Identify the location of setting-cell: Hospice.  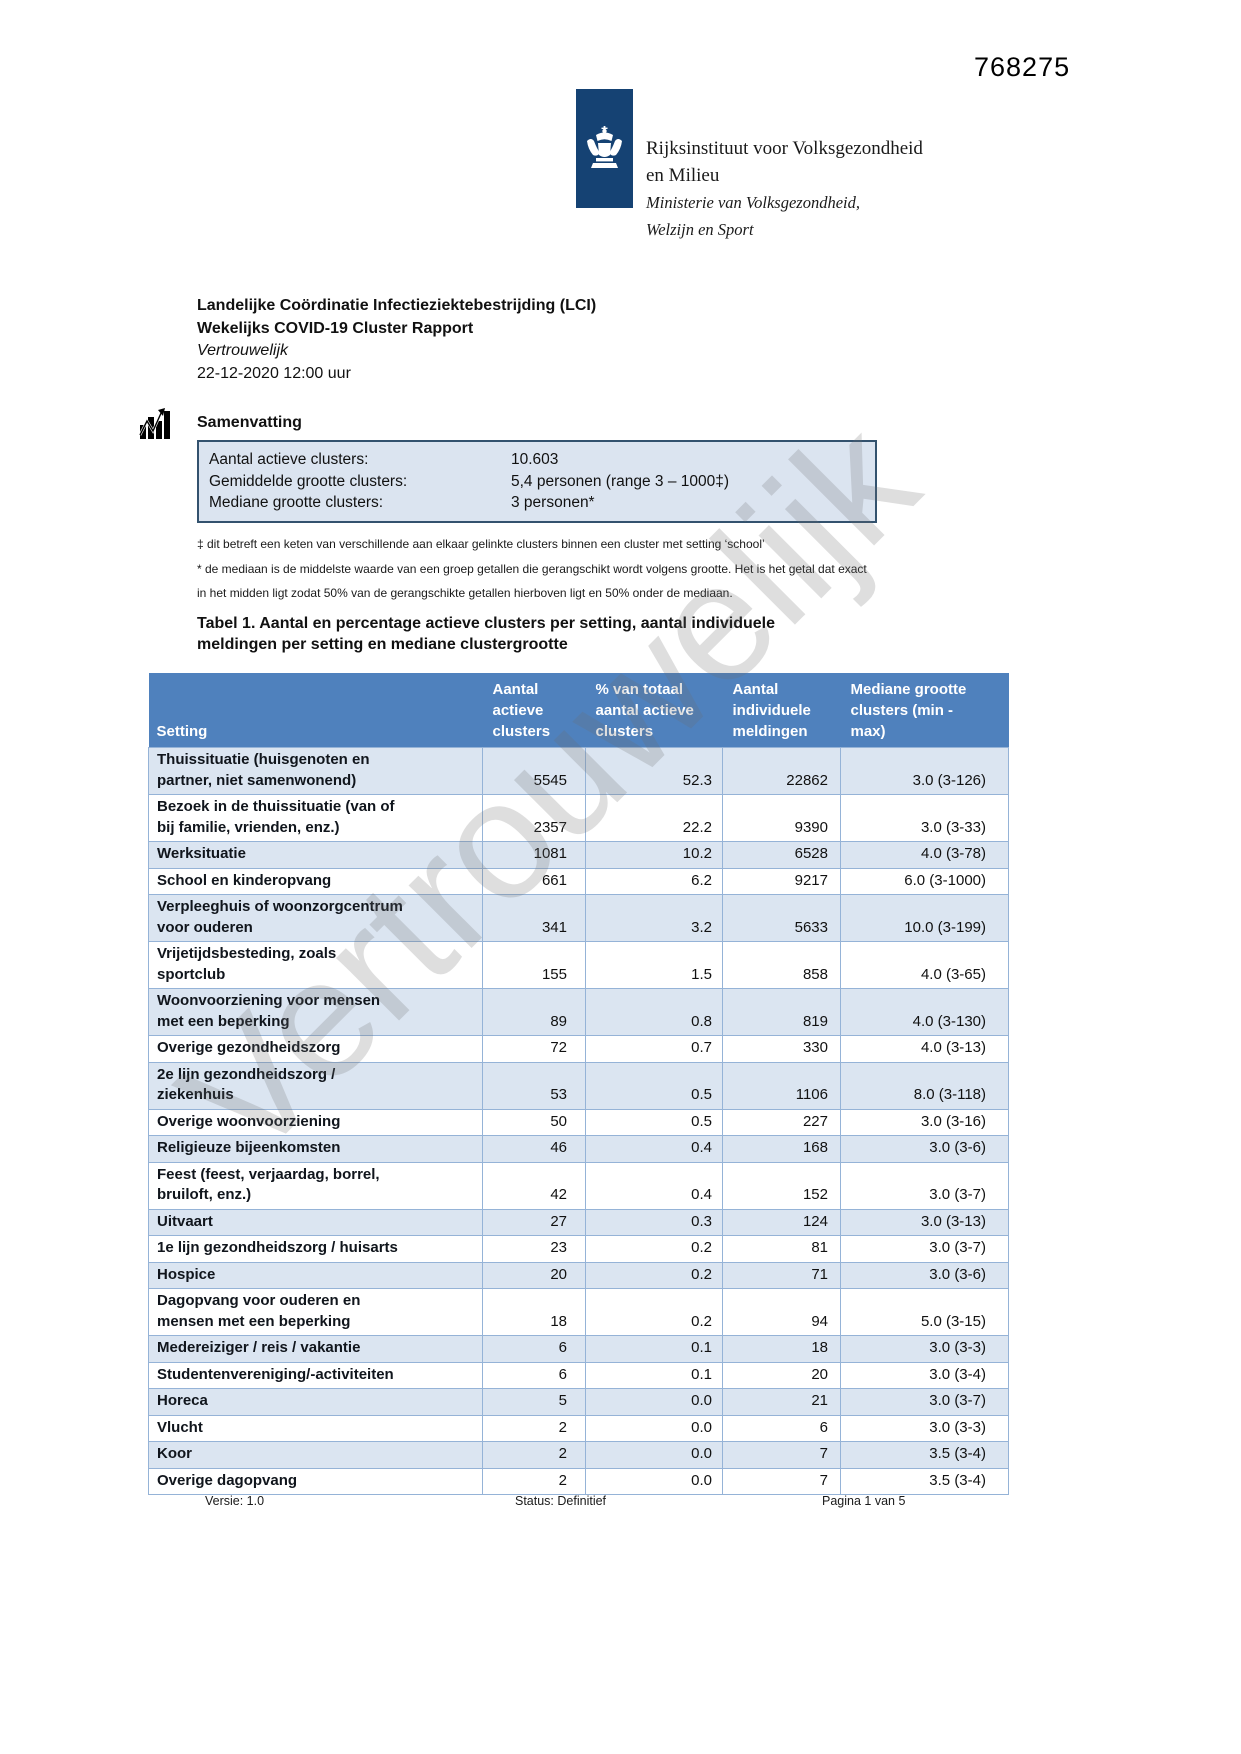
(315, 1275).